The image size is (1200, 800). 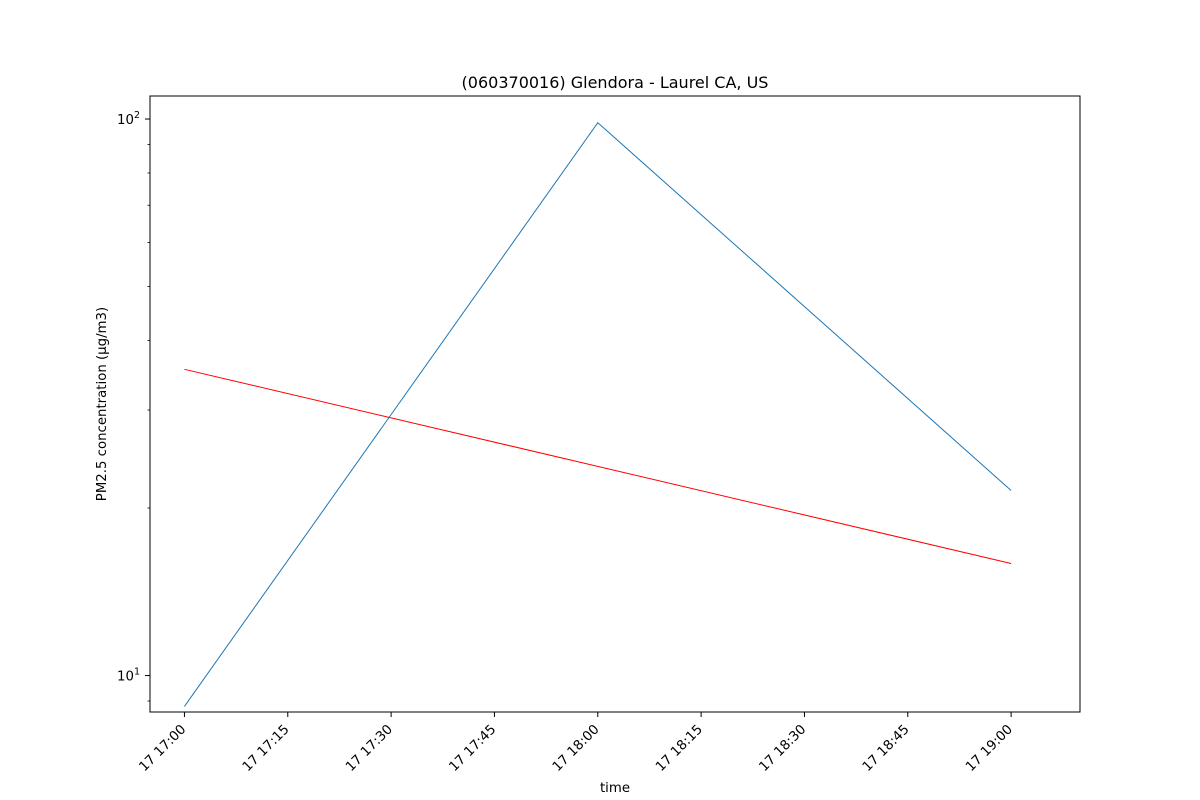 I want to click on x-tick-label: 17 18:15, so click(x=679, y=748).